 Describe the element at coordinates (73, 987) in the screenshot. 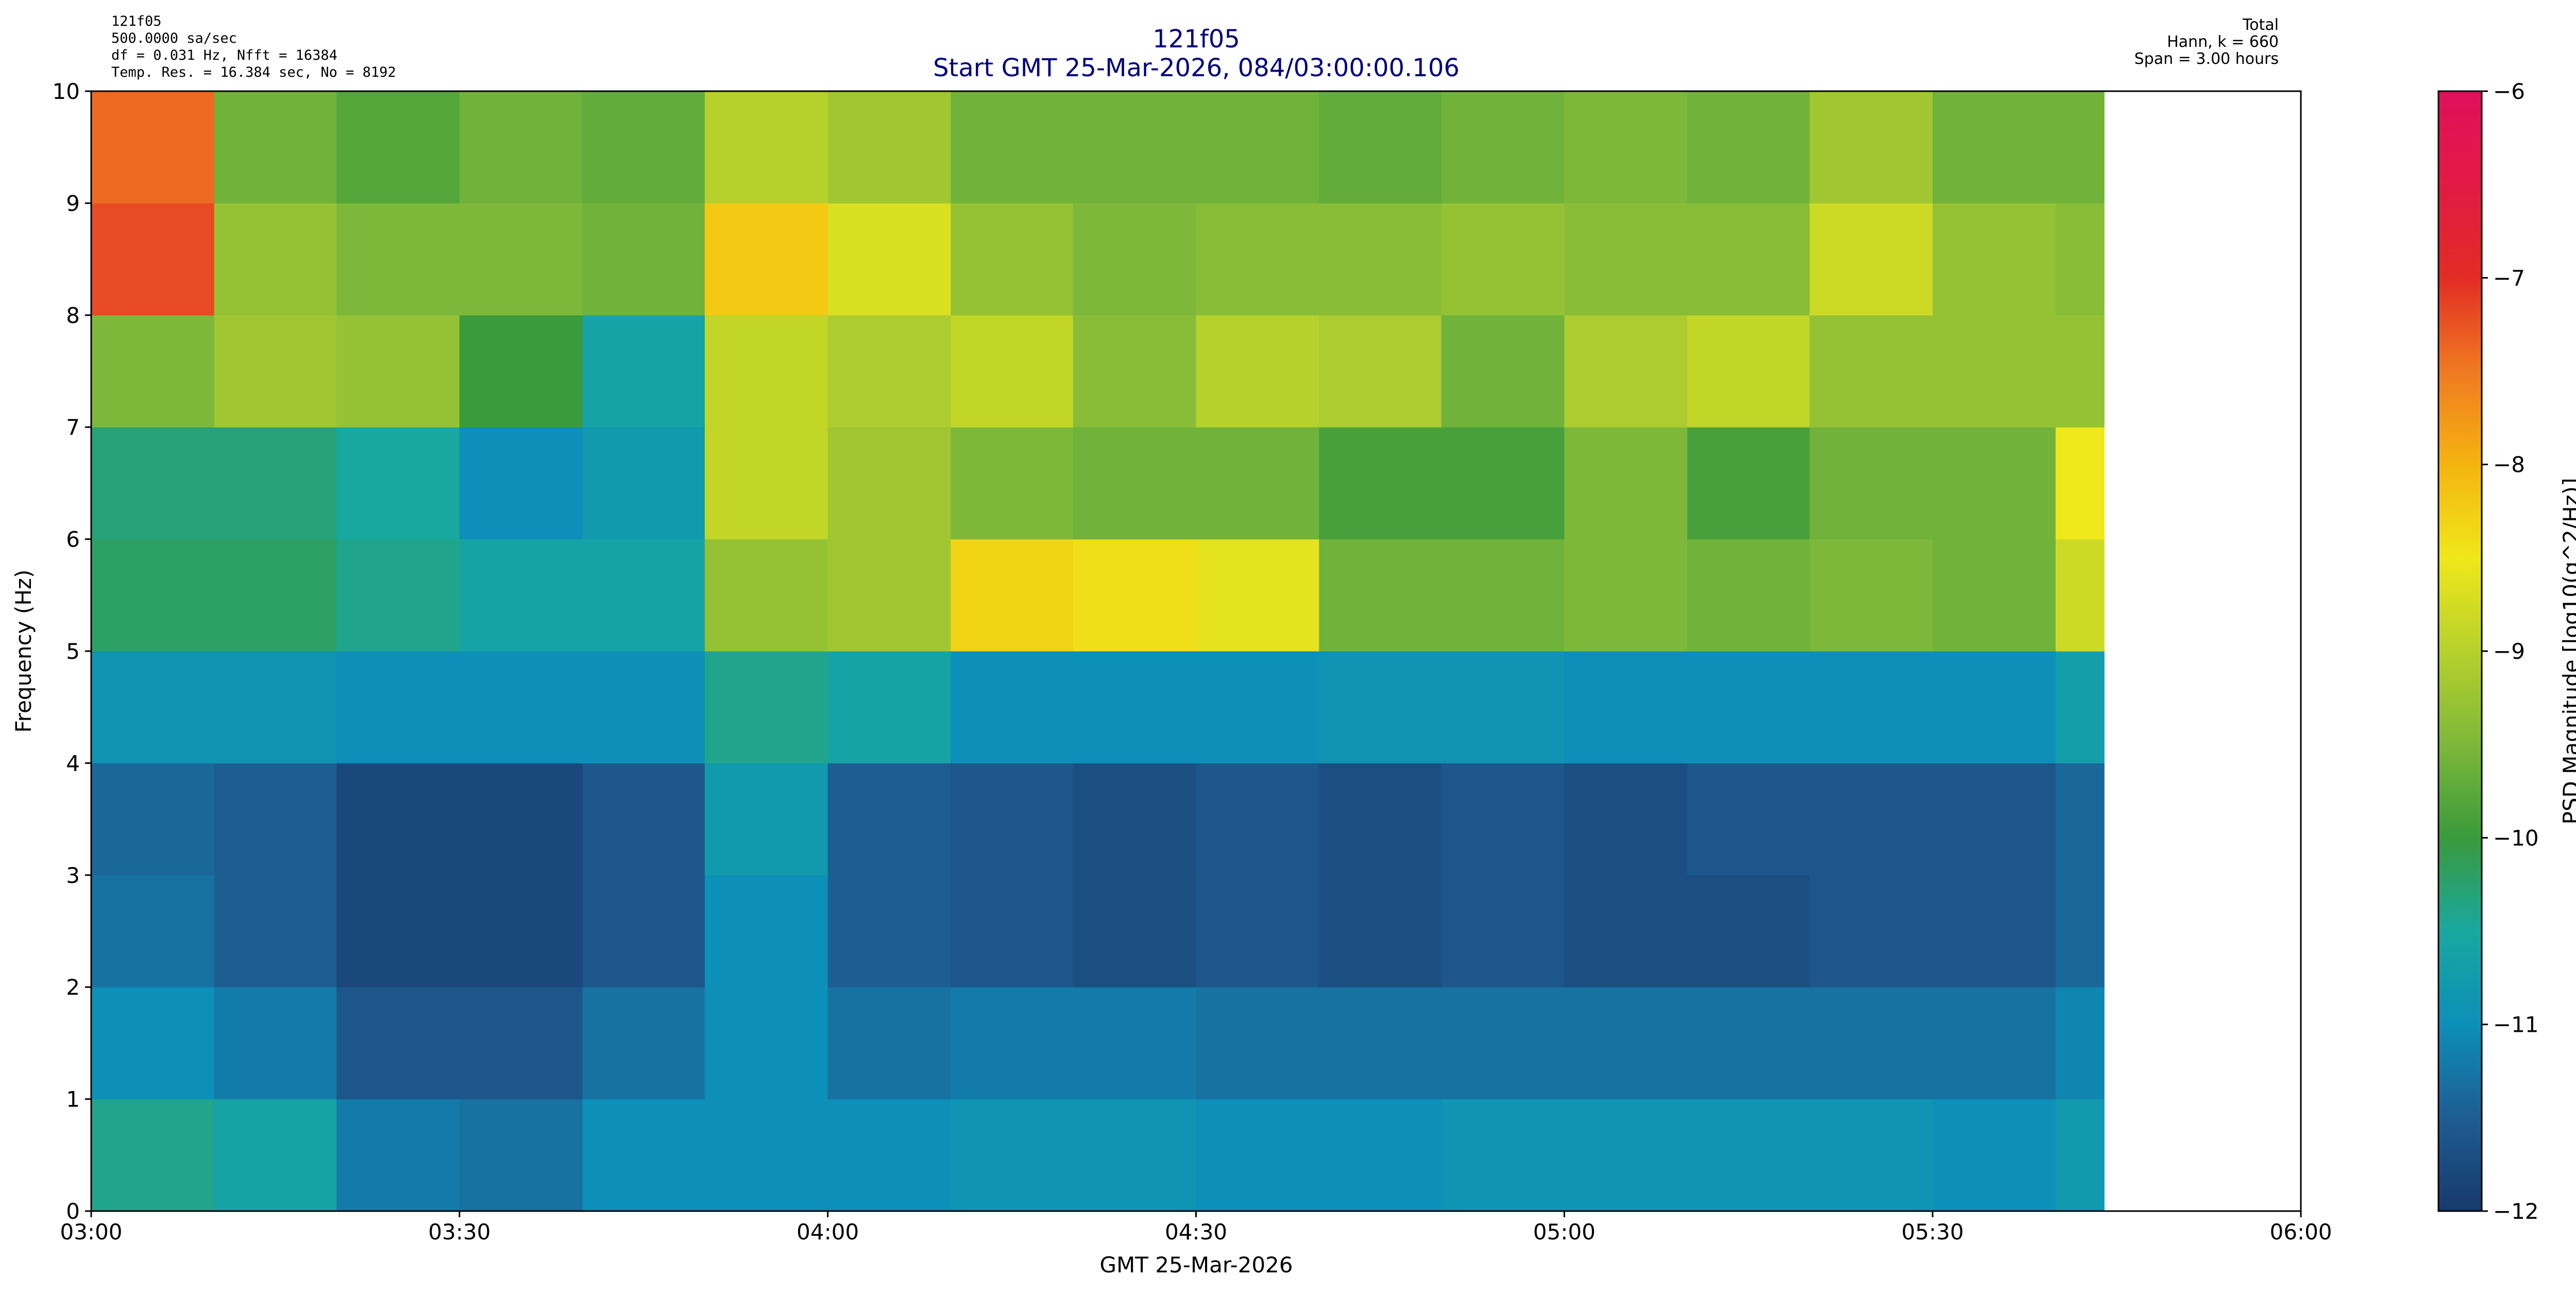

I see `y-tick-label: 2` at that location.